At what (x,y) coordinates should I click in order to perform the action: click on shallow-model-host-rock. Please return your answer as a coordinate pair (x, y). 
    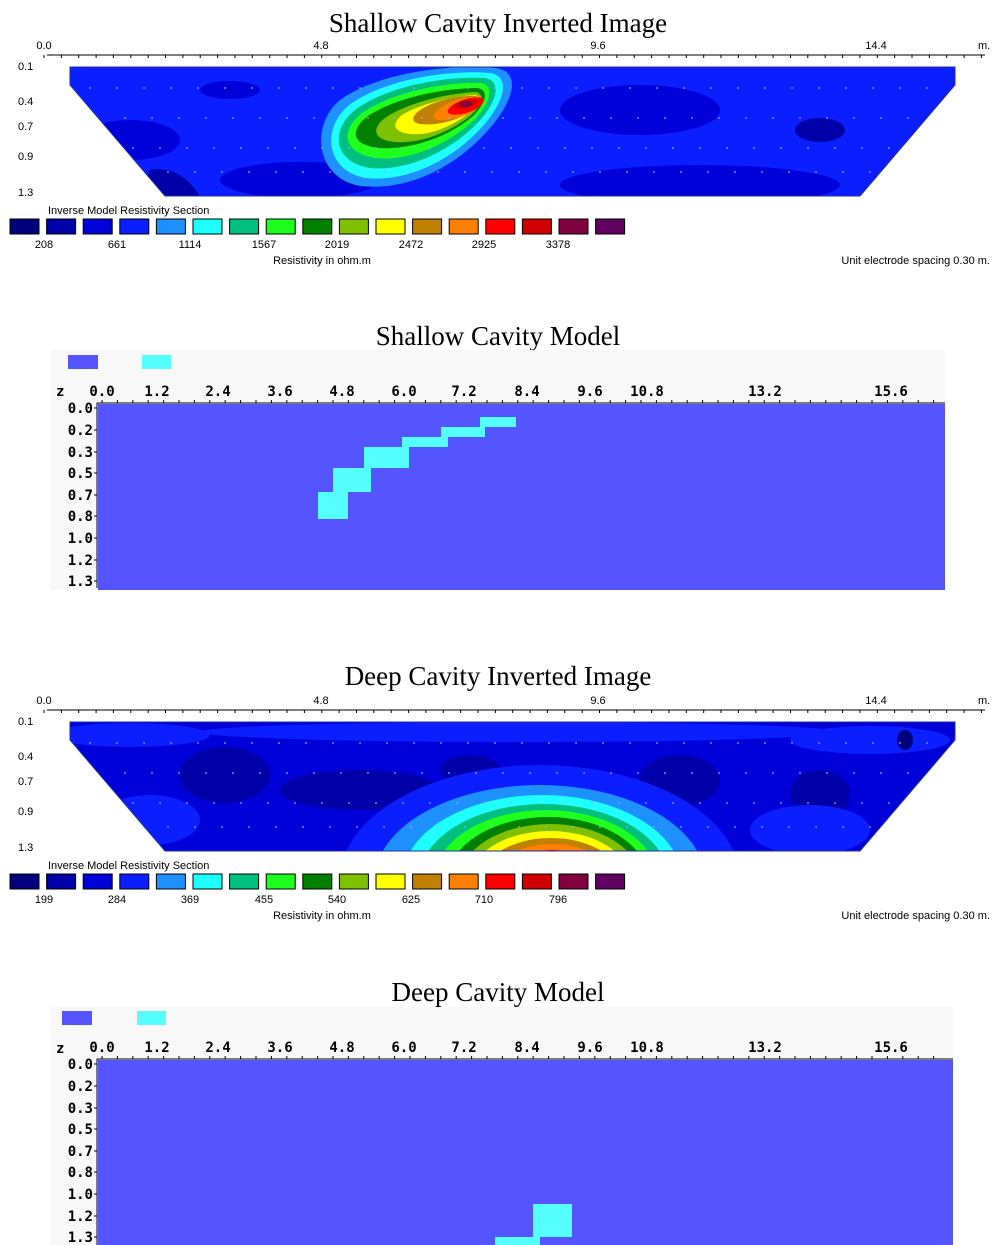
    Looking at the image, I should click on (521, 497).